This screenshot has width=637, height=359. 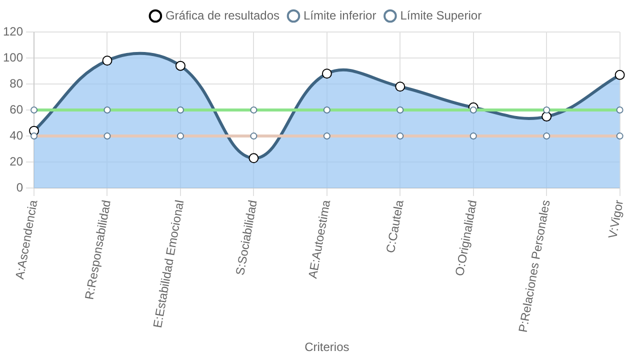 What do you see at coordinates (17, 135) in the screenshot?
I see `y-tick-label: 40` at bounding box center [17, 135].